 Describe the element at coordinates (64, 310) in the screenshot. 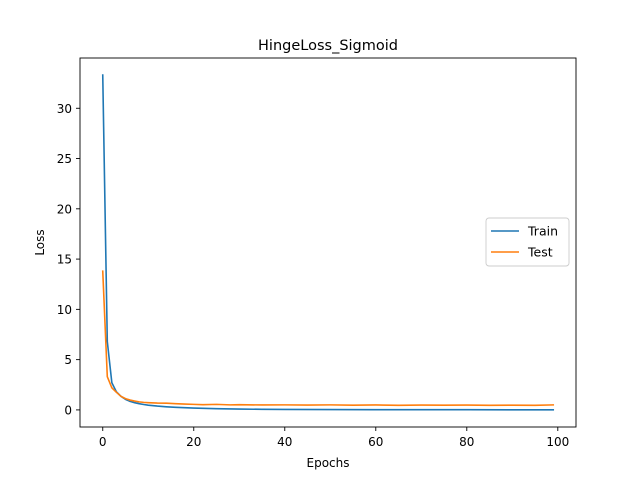

I see `y-tick-label: 10` at that location.